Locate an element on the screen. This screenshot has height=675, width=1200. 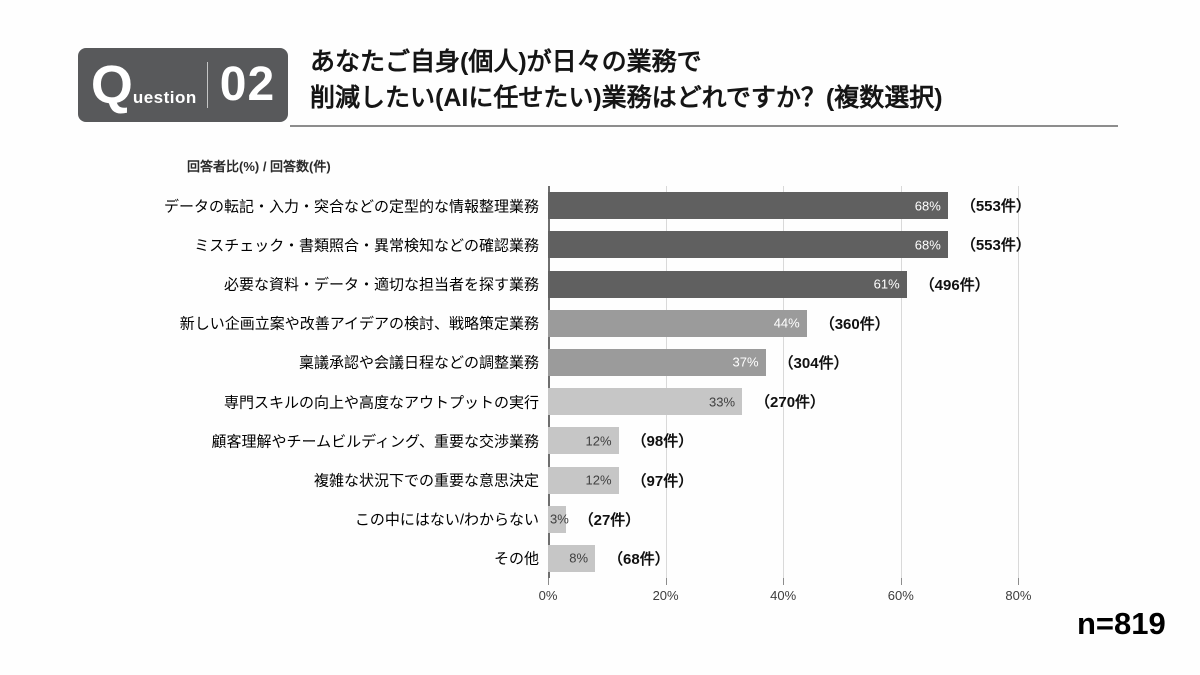
chart-row: データの転記・入力・突合などの定型的な情報整理業務 68% （553件） is located at coordinates (650, 205).